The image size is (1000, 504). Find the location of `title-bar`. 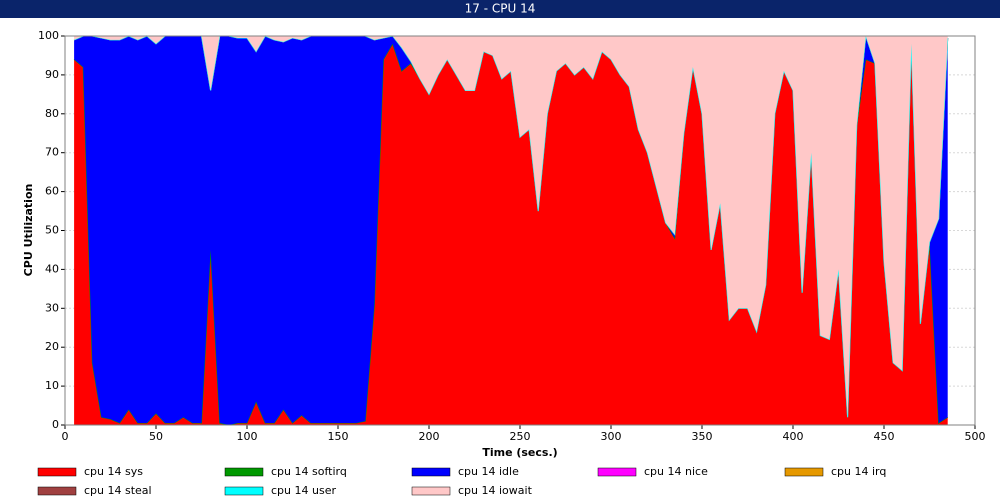

title-bar is located at coordinates (500, 9).